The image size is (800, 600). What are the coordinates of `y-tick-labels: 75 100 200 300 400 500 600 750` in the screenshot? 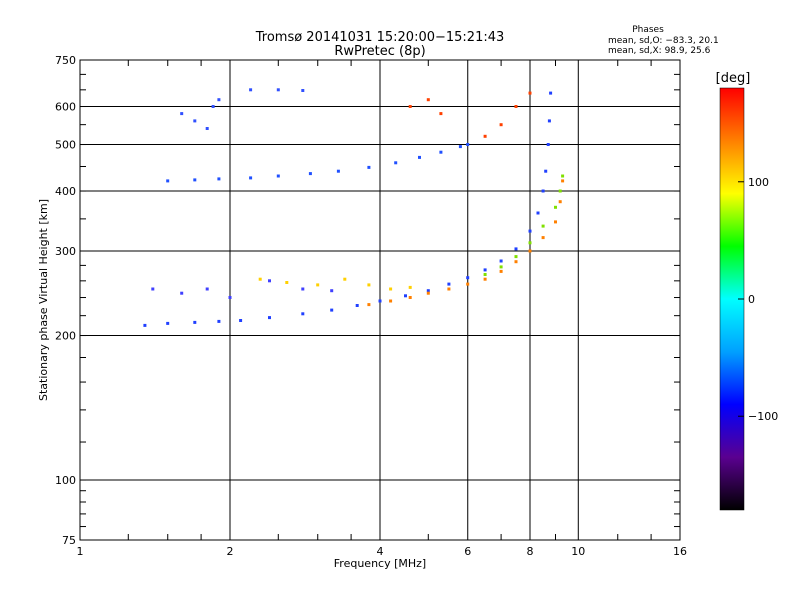 It's located at (65, 300).